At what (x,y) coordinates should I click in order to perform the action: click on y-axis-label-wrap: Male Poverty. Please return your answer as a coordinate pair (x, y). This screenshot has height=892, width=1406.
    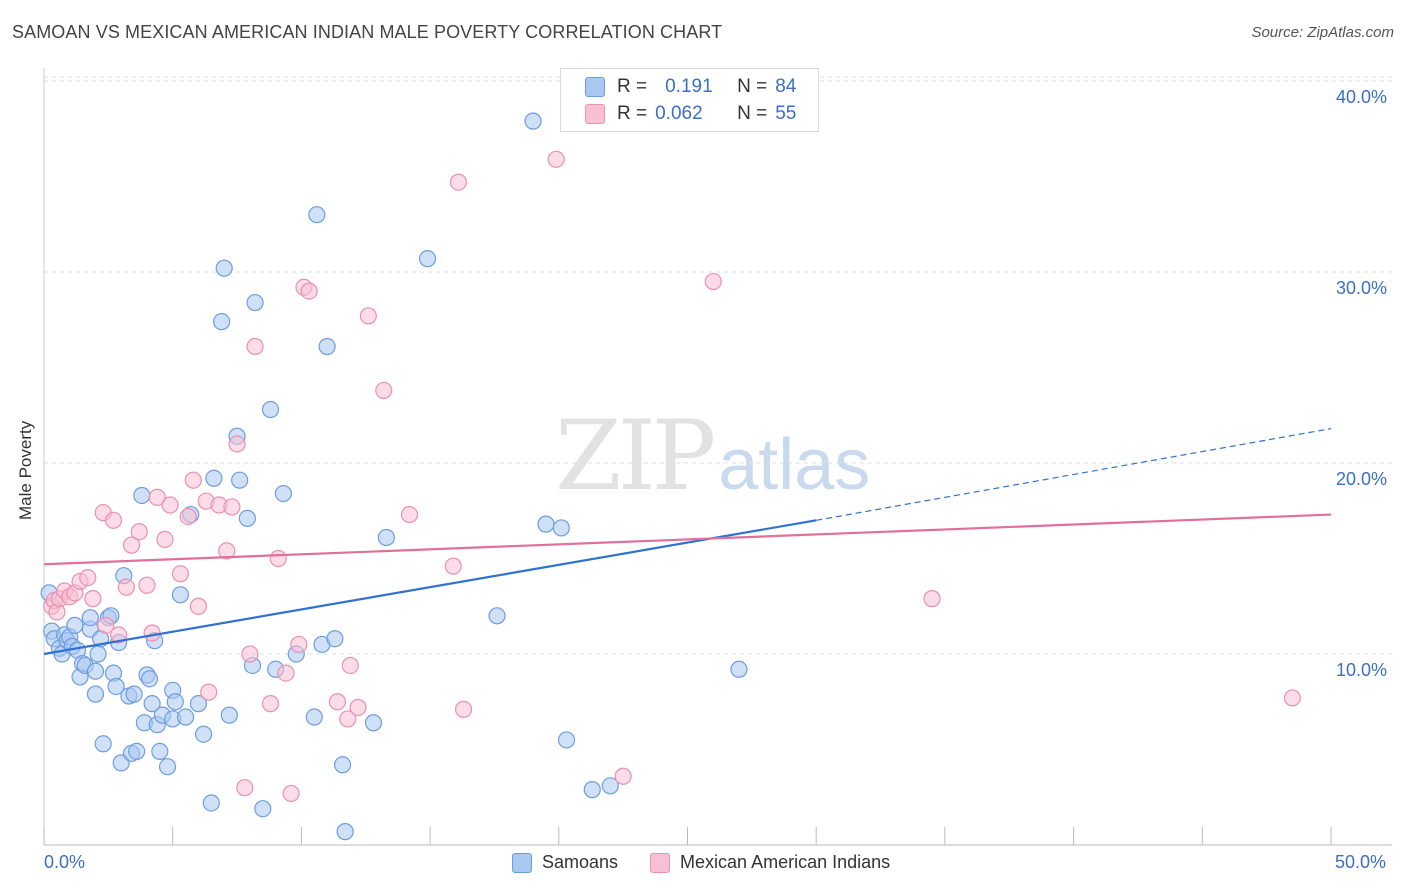
    Looking at the image, I should click on (26, 530).